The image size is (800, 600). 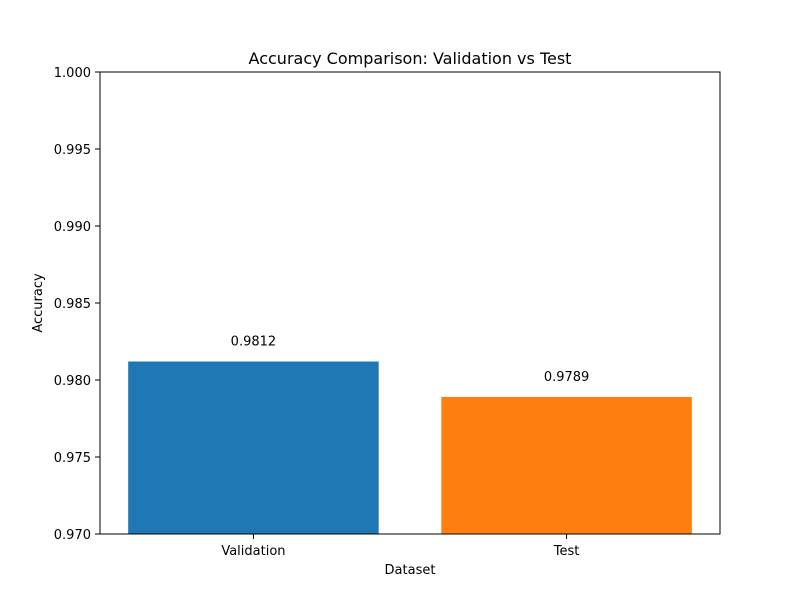 I want to click on bar-test, so click(x=566, y=465).